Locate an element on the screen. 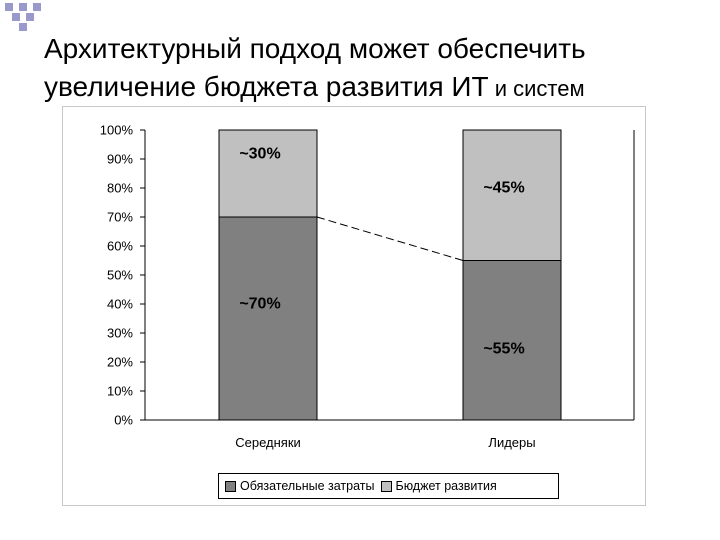  slide-decoration is located at coordinates (23, 17).